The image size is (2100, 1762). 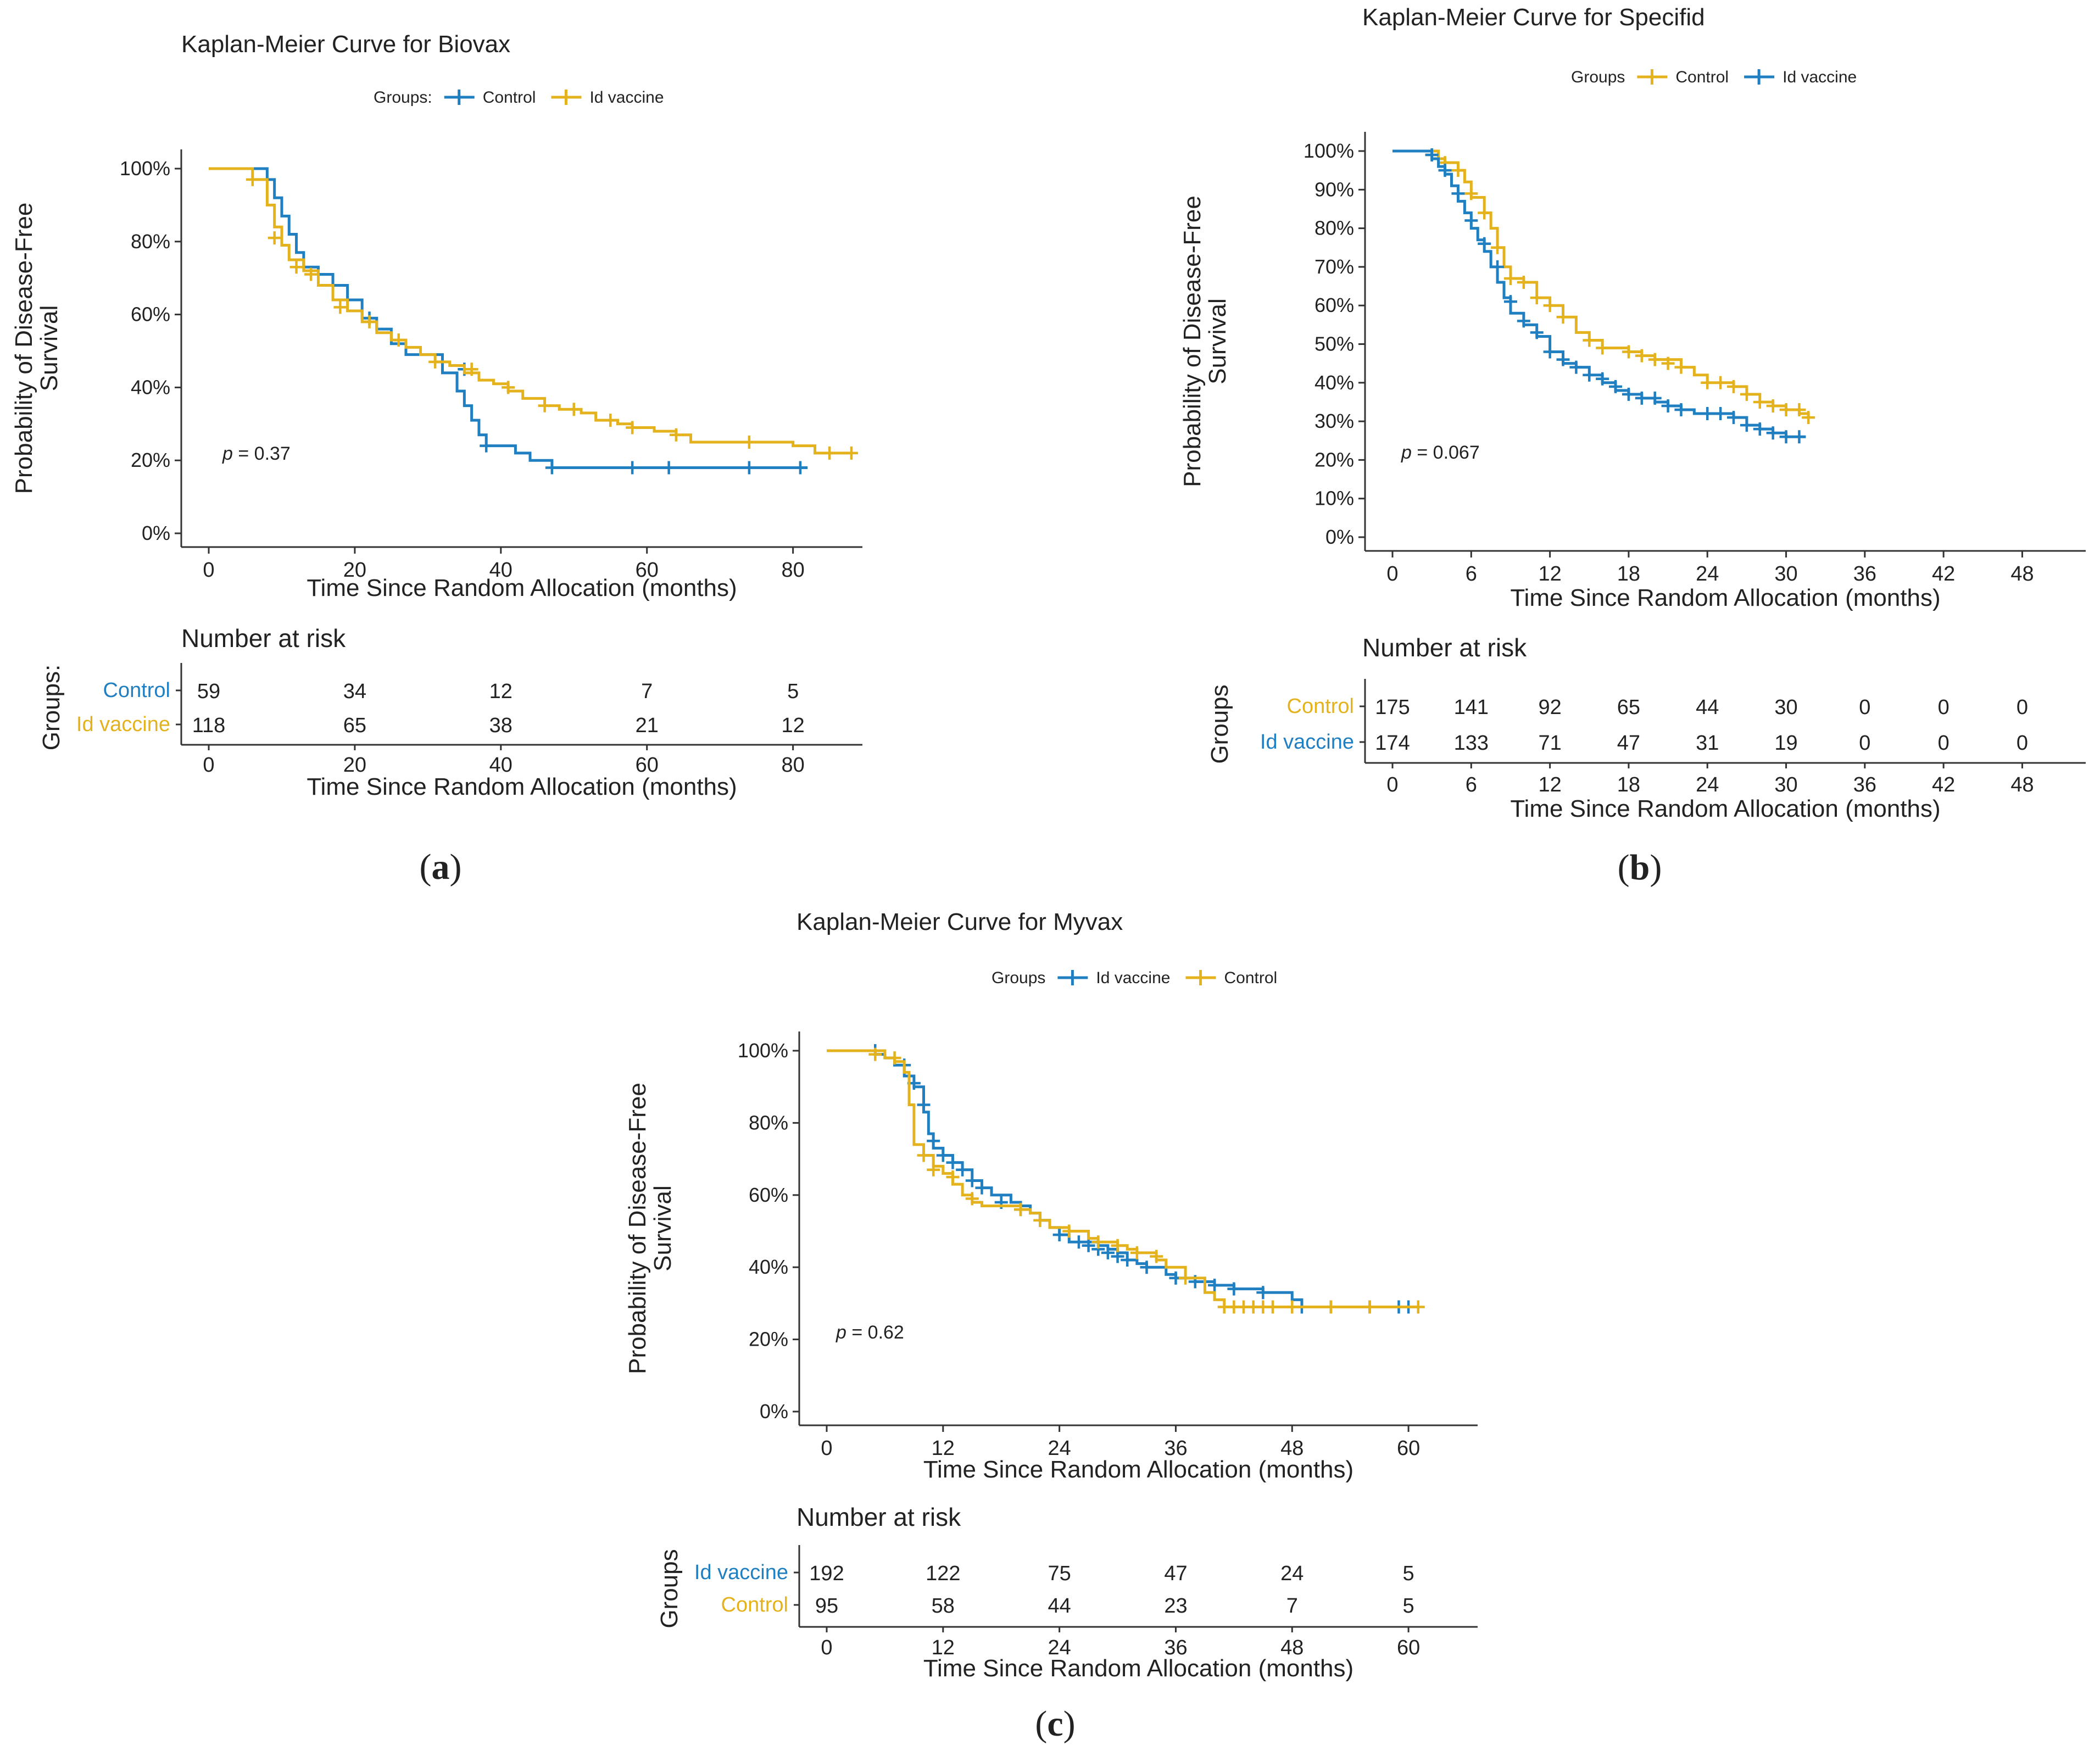 I want to click on p-value-text: = 0.067, so click(x=1446, y=453).